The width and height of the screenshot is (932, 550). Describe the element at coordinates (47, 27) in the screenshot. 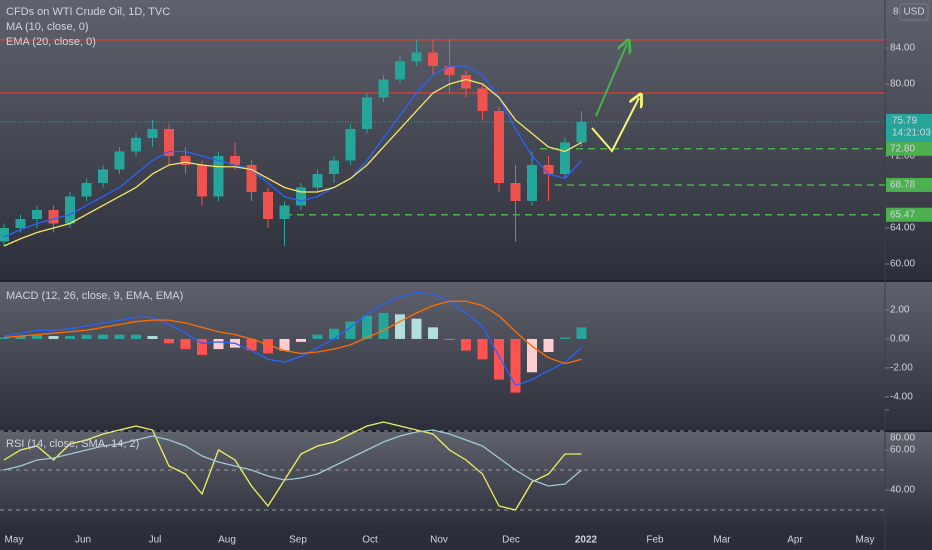

I see `legend-entry: MA (10, close, 0)` at that location.